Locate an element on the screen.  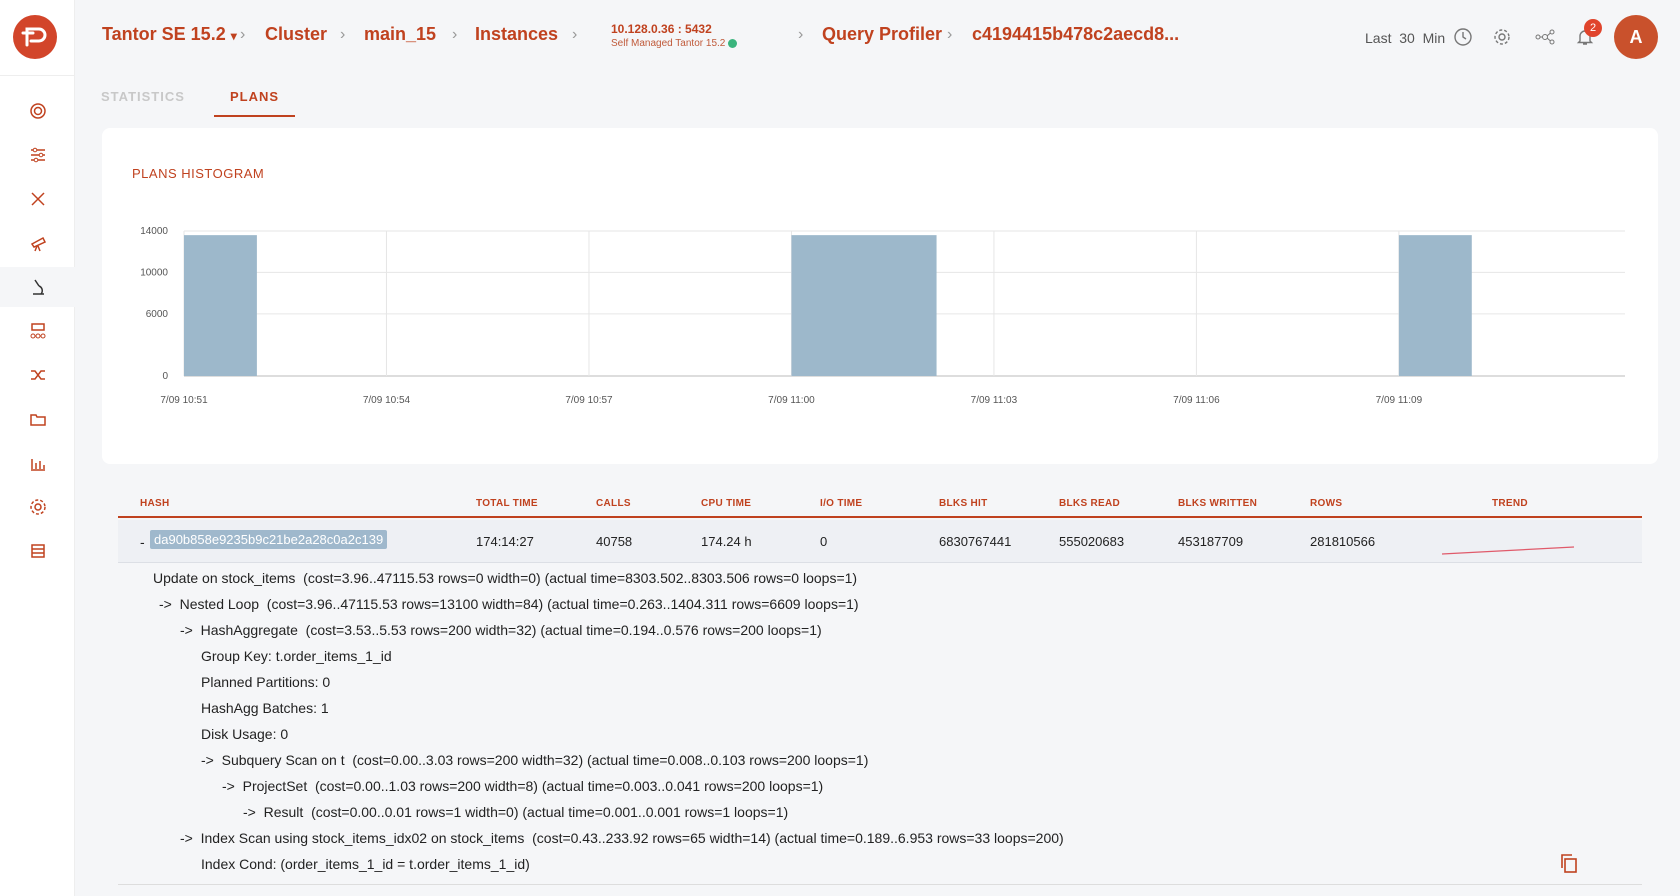
gear-icon is located at coordinates (37, 507).